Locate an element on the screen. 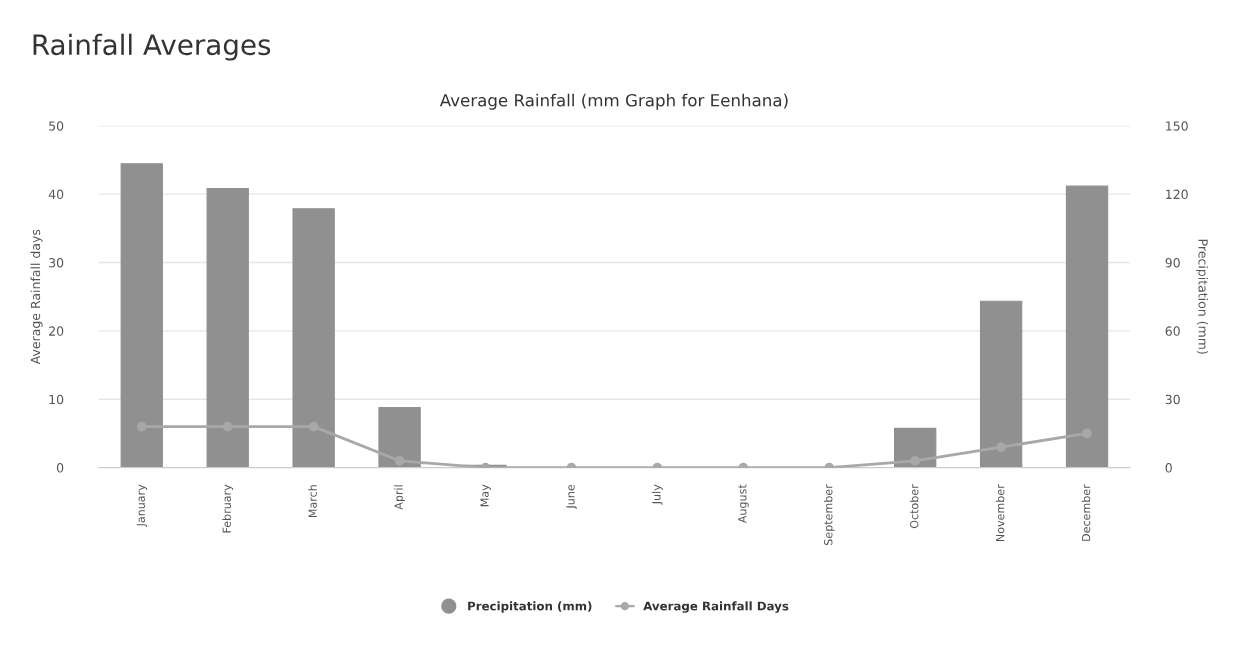 This screenshot has height=645, width=1235. y-axis-title: Average Rainfall days is located at coordinates (36, 297).